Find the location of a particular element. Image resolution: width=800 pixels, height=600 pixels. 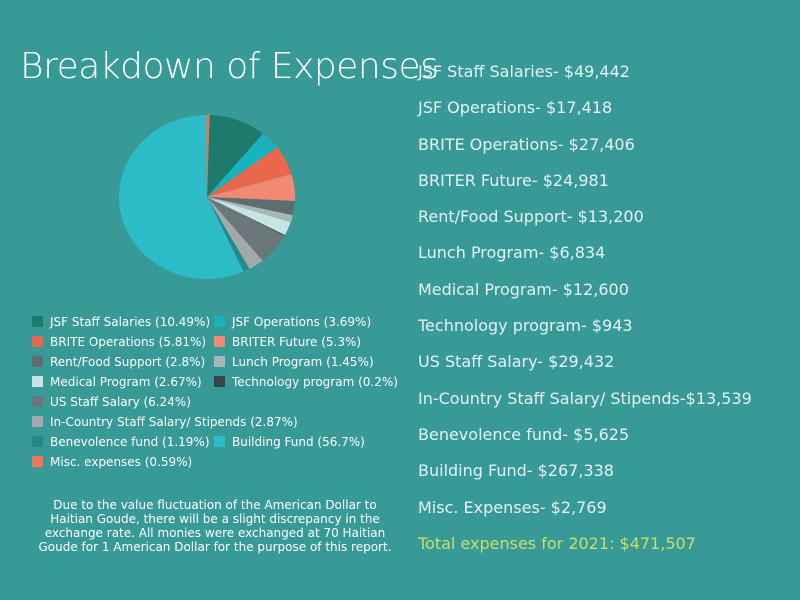

pie-chart is located at coordinates (206, 197).